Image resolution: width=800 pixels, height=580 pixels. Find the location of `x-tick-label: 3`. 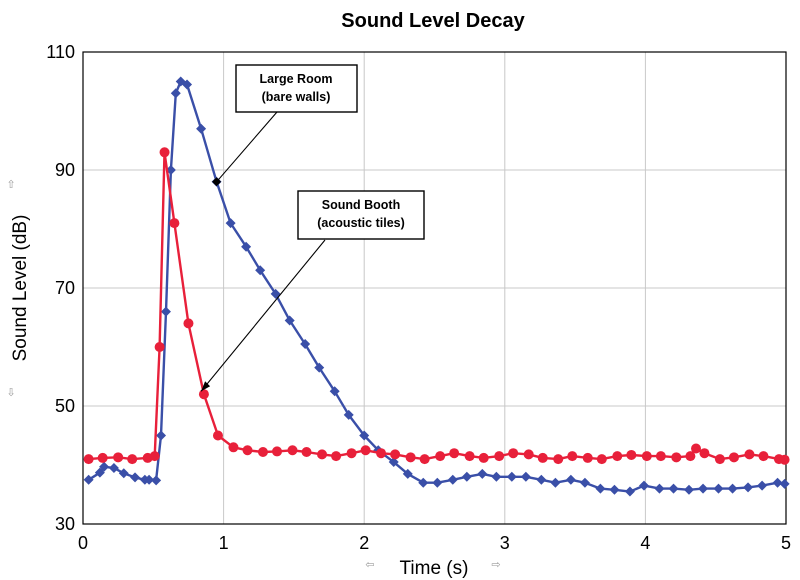

x-tick-label: 3 is located at coordinates (505, 543).